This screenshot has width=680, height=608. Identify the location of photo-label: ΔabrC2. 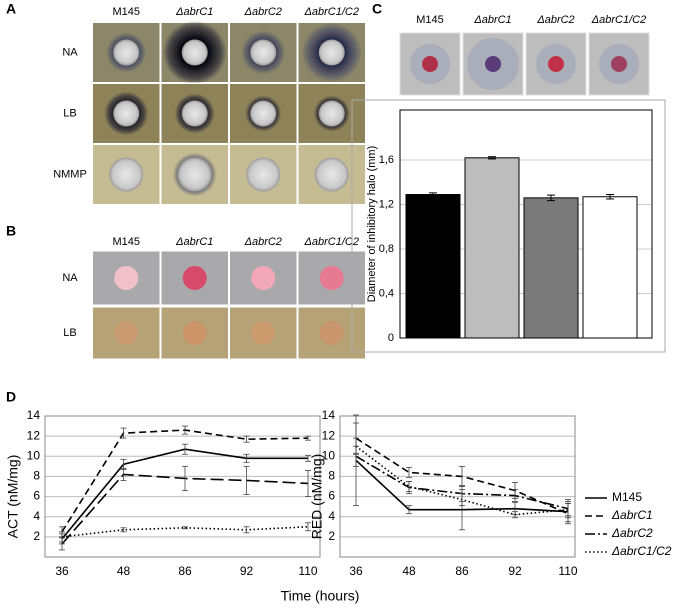
(555, 20).